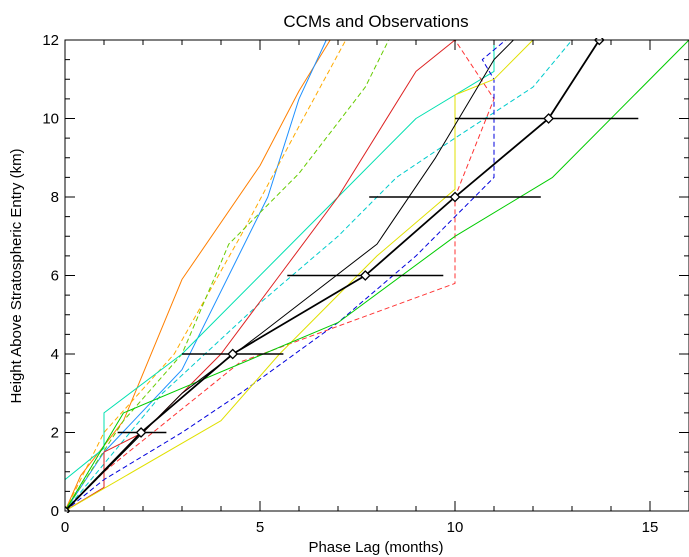  What do you see at coordinates (55, 276) in the screenshot?
I see `y-tick-label: 6` at bounding box center [55, 276].